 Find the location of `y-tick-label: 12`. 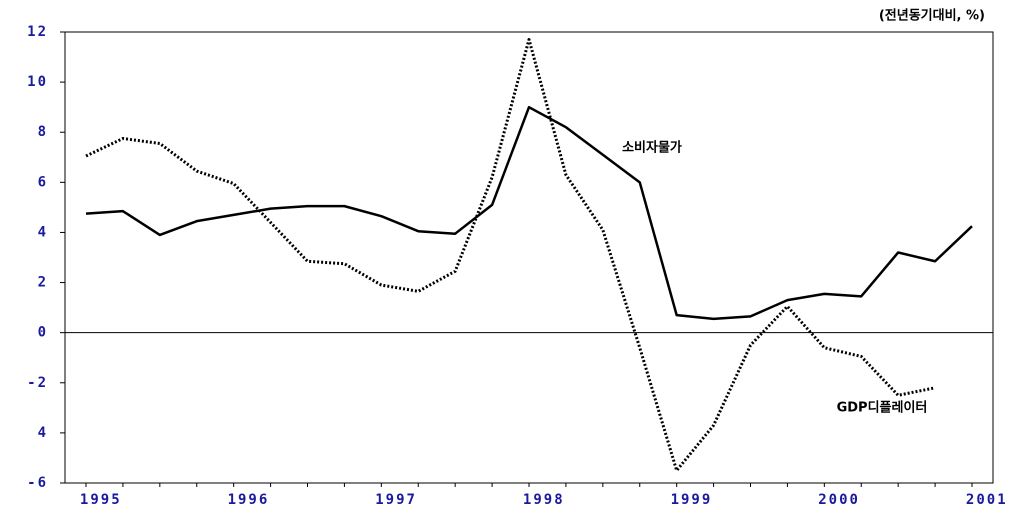

y-tick-label: 12 is located at coordinates (37, 32).